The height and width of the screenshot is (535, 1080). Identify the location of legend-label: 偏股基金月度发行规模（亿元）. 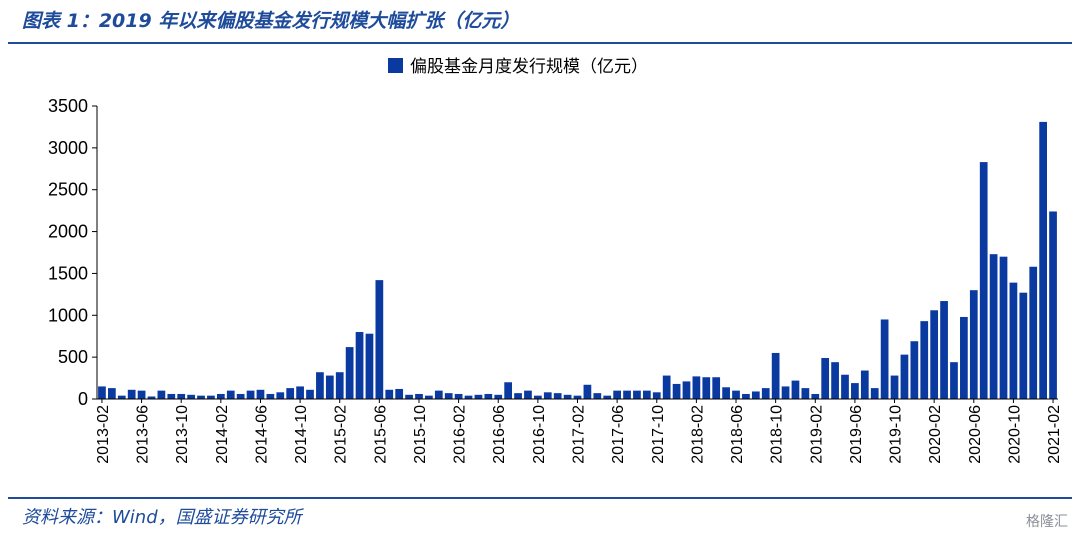
(529, 67).